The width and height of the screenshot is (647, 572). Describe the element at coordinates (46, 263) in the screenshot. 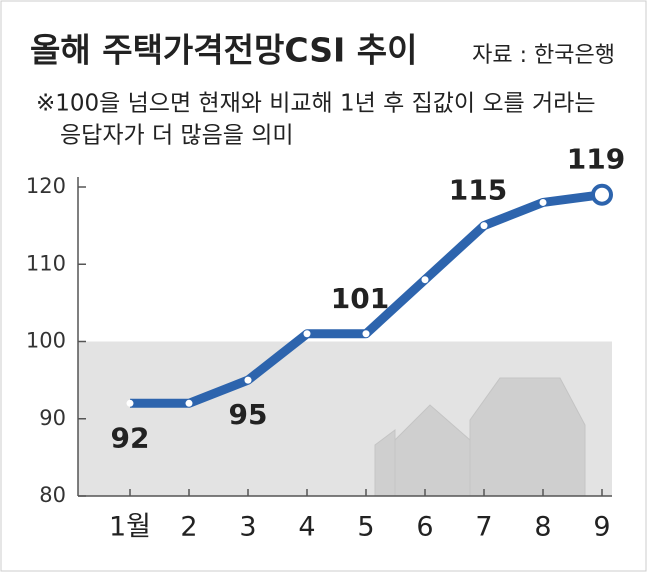

I see `y-tick-label: 110` at that location.